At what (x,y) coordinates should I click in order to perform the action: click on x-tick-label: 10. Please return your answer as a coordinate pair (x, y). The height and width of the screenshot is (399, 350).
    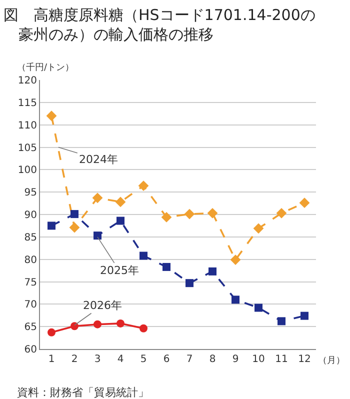
    Looking at the image, I should click on (258, 359).